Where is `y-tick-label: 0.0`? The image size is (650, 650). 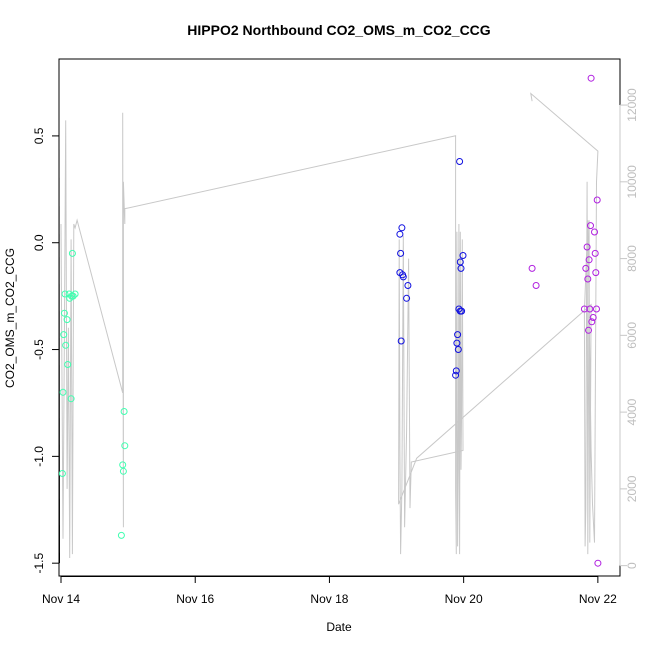 y-tick-label: 0.0 is located at coordinates (39, 242).